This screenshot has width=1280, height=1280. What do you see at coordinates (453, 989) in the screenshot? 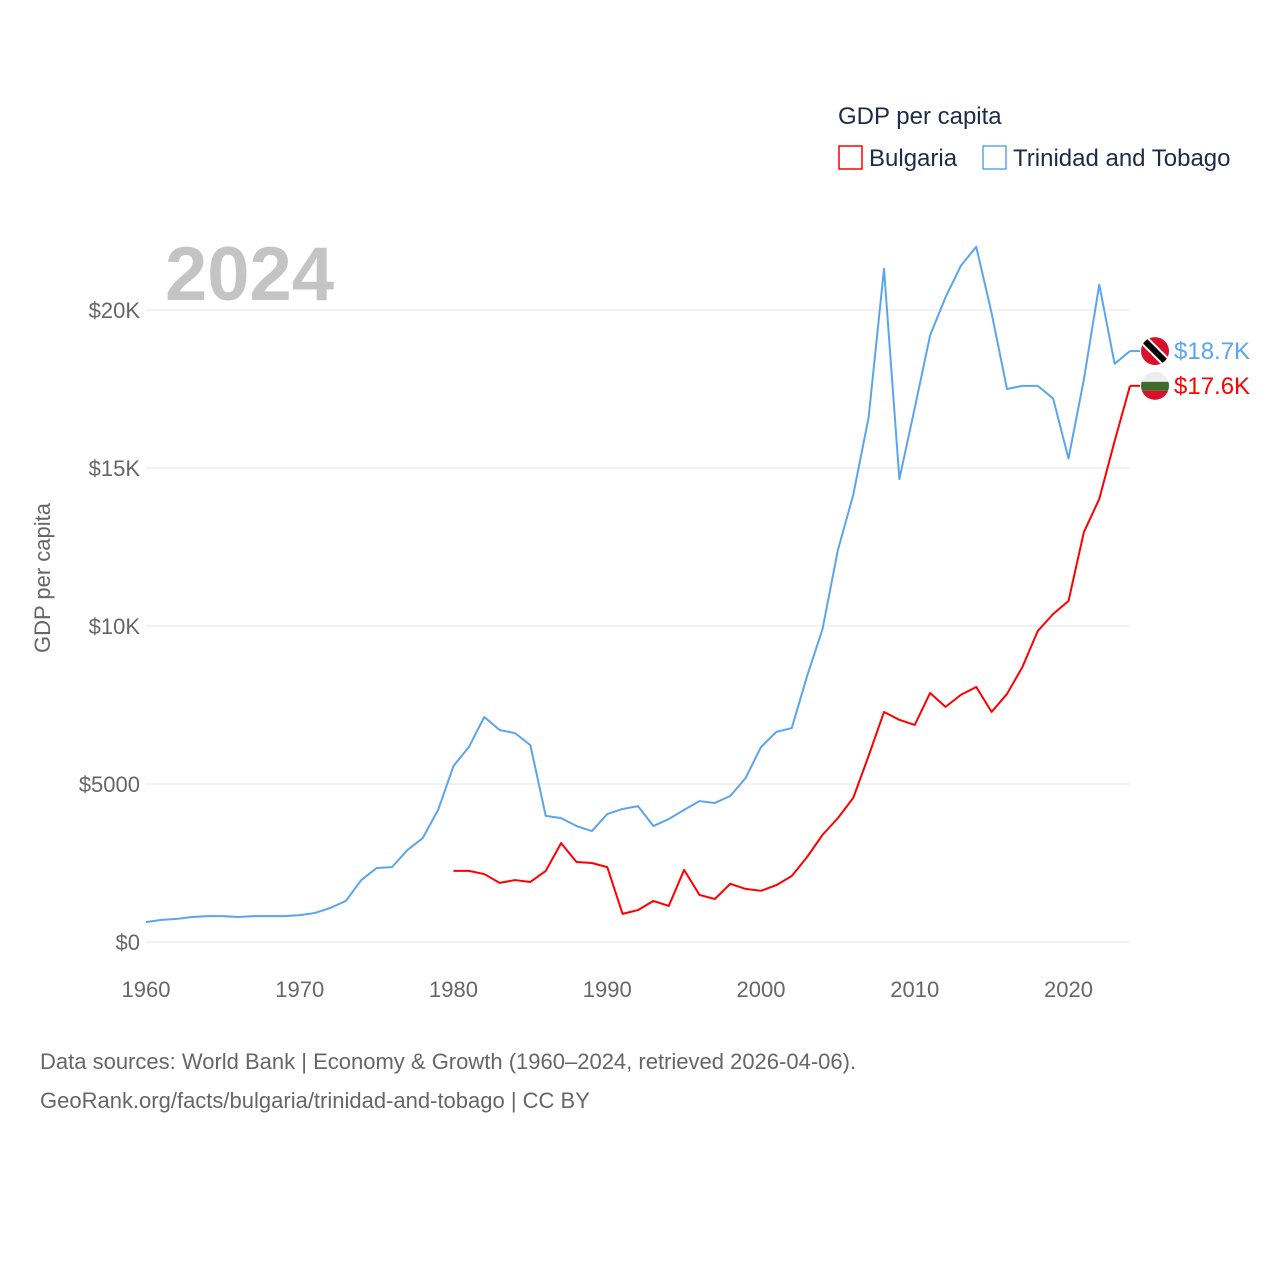
I see `x-tick-label: 1980` at bounding box center [453, 989].